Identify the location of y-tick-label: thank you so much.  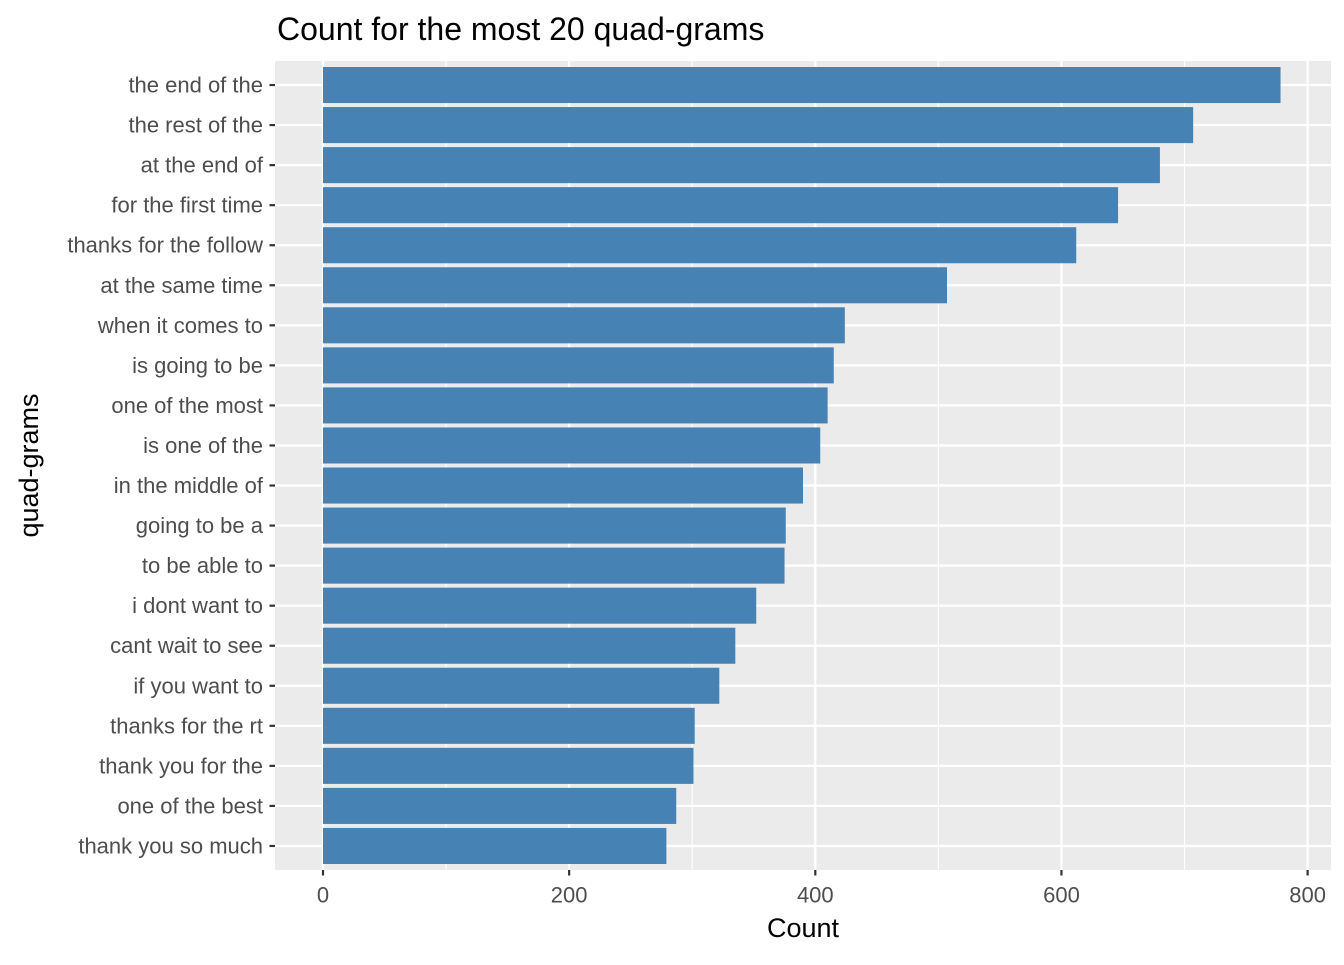
(170, 845).